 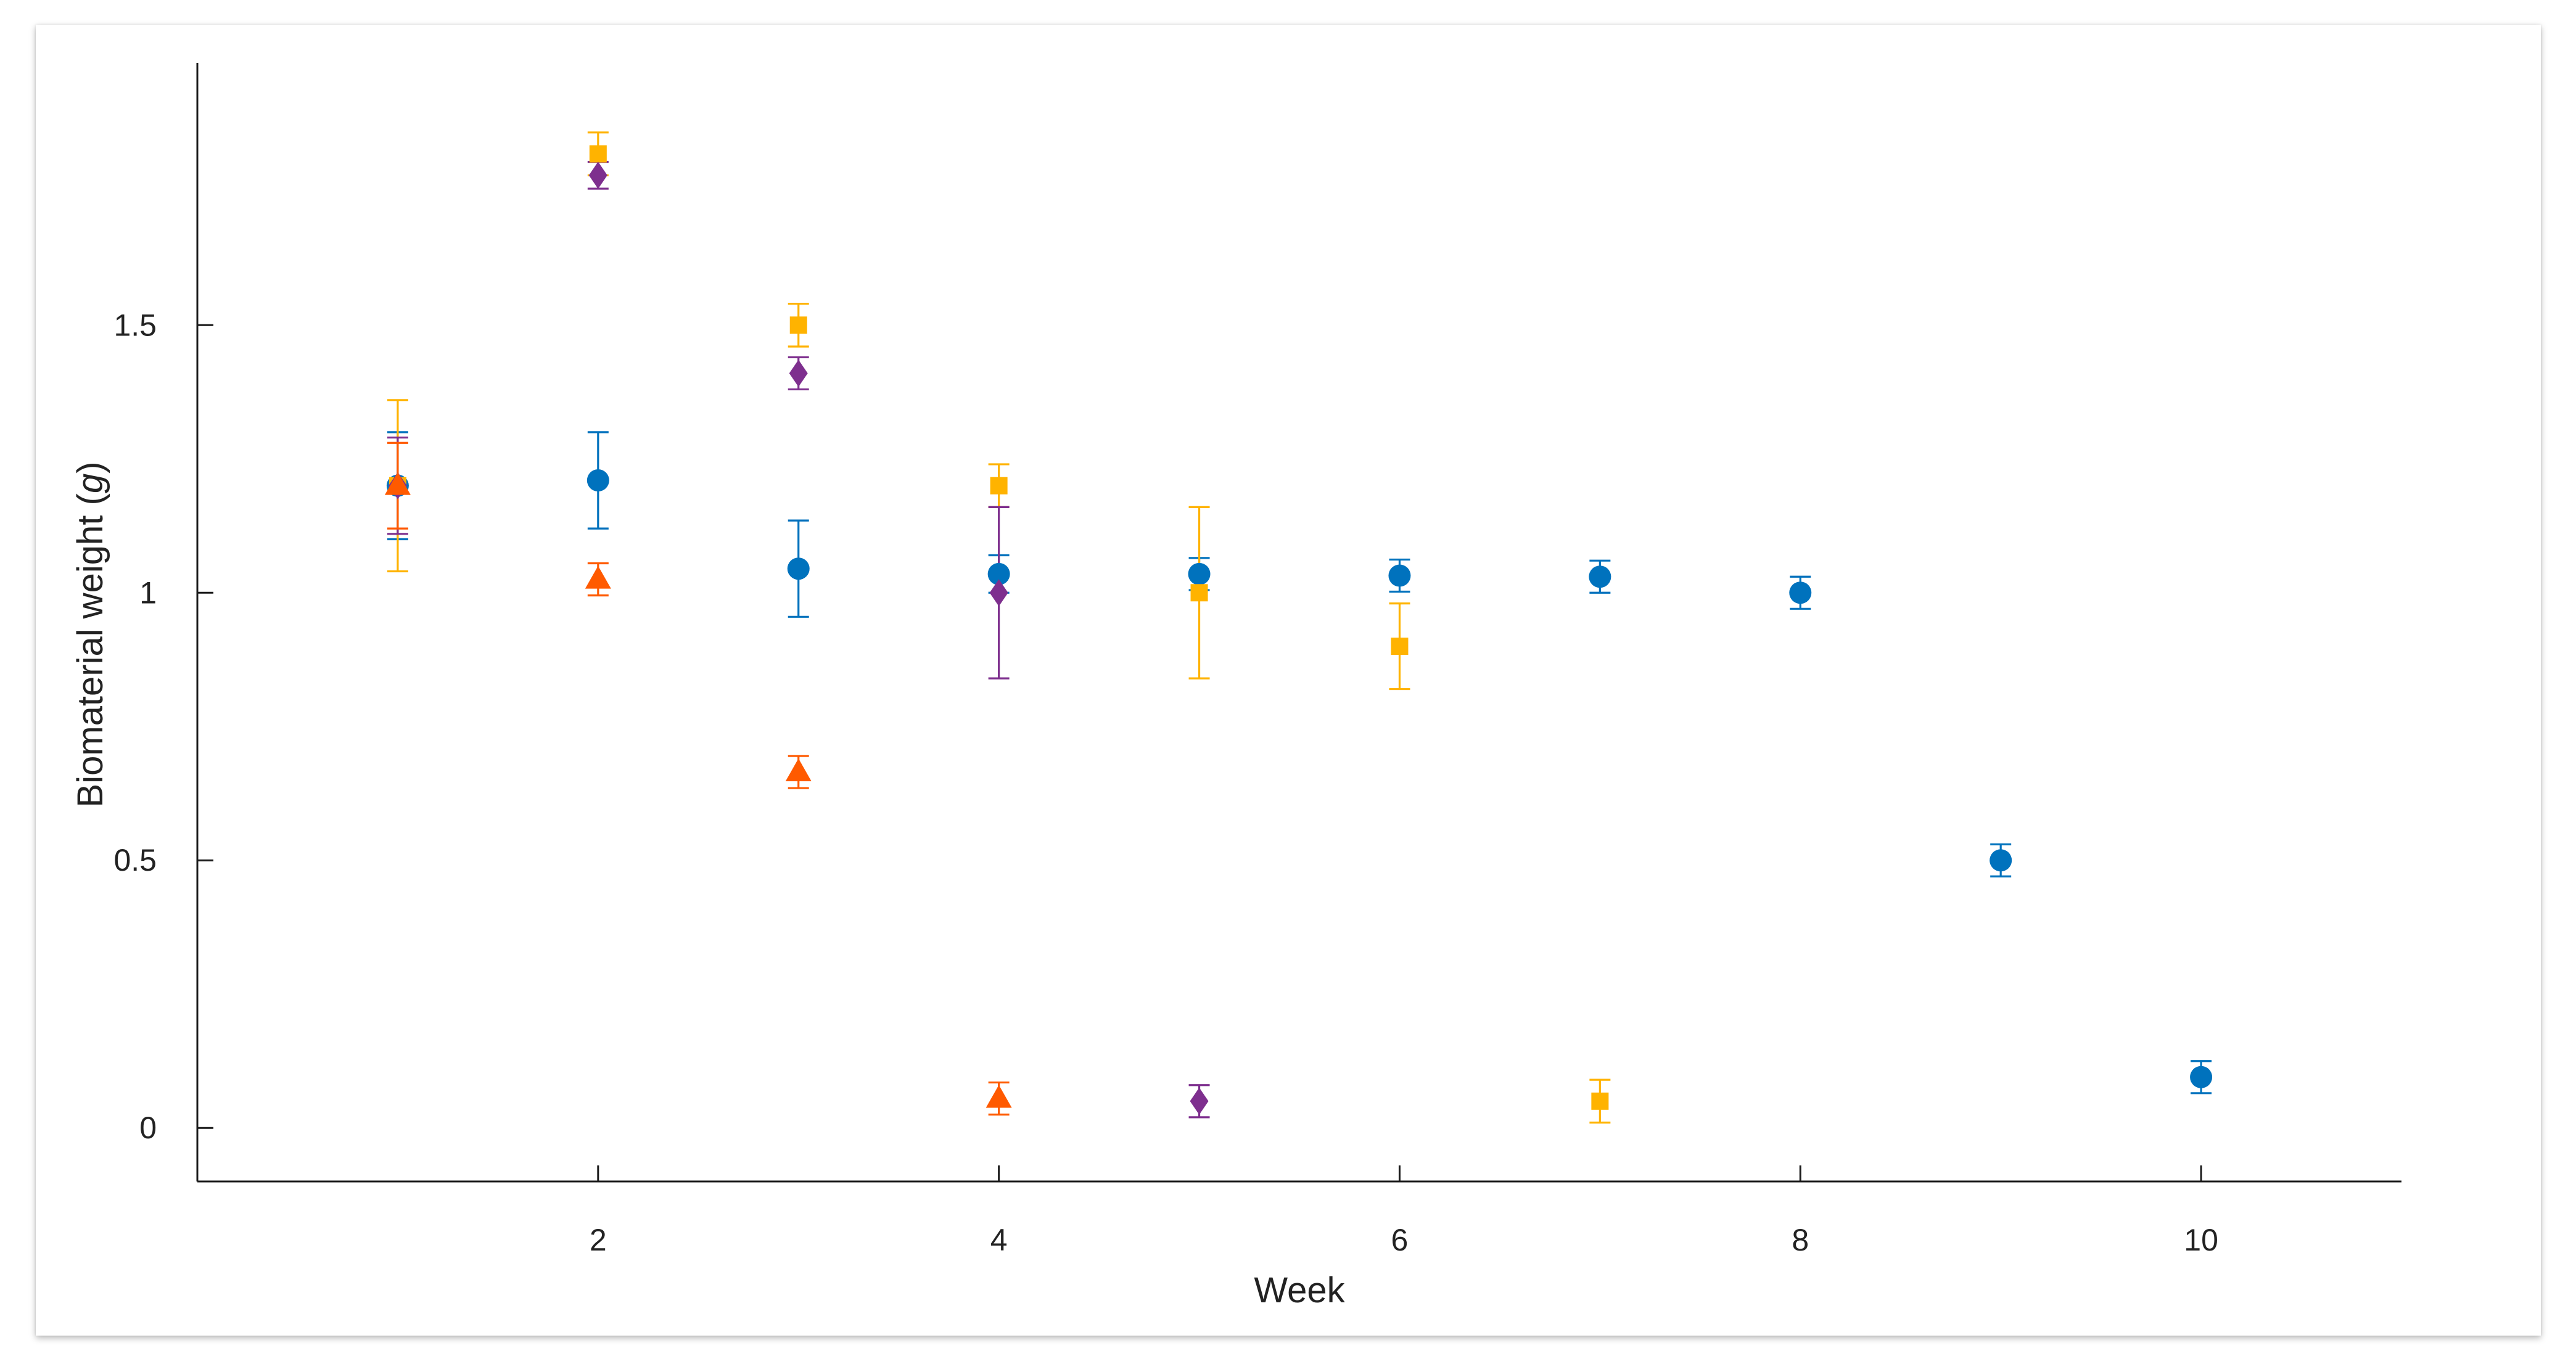 I want to click on y-axis-title-unit: g, so click(x=90, y=483).